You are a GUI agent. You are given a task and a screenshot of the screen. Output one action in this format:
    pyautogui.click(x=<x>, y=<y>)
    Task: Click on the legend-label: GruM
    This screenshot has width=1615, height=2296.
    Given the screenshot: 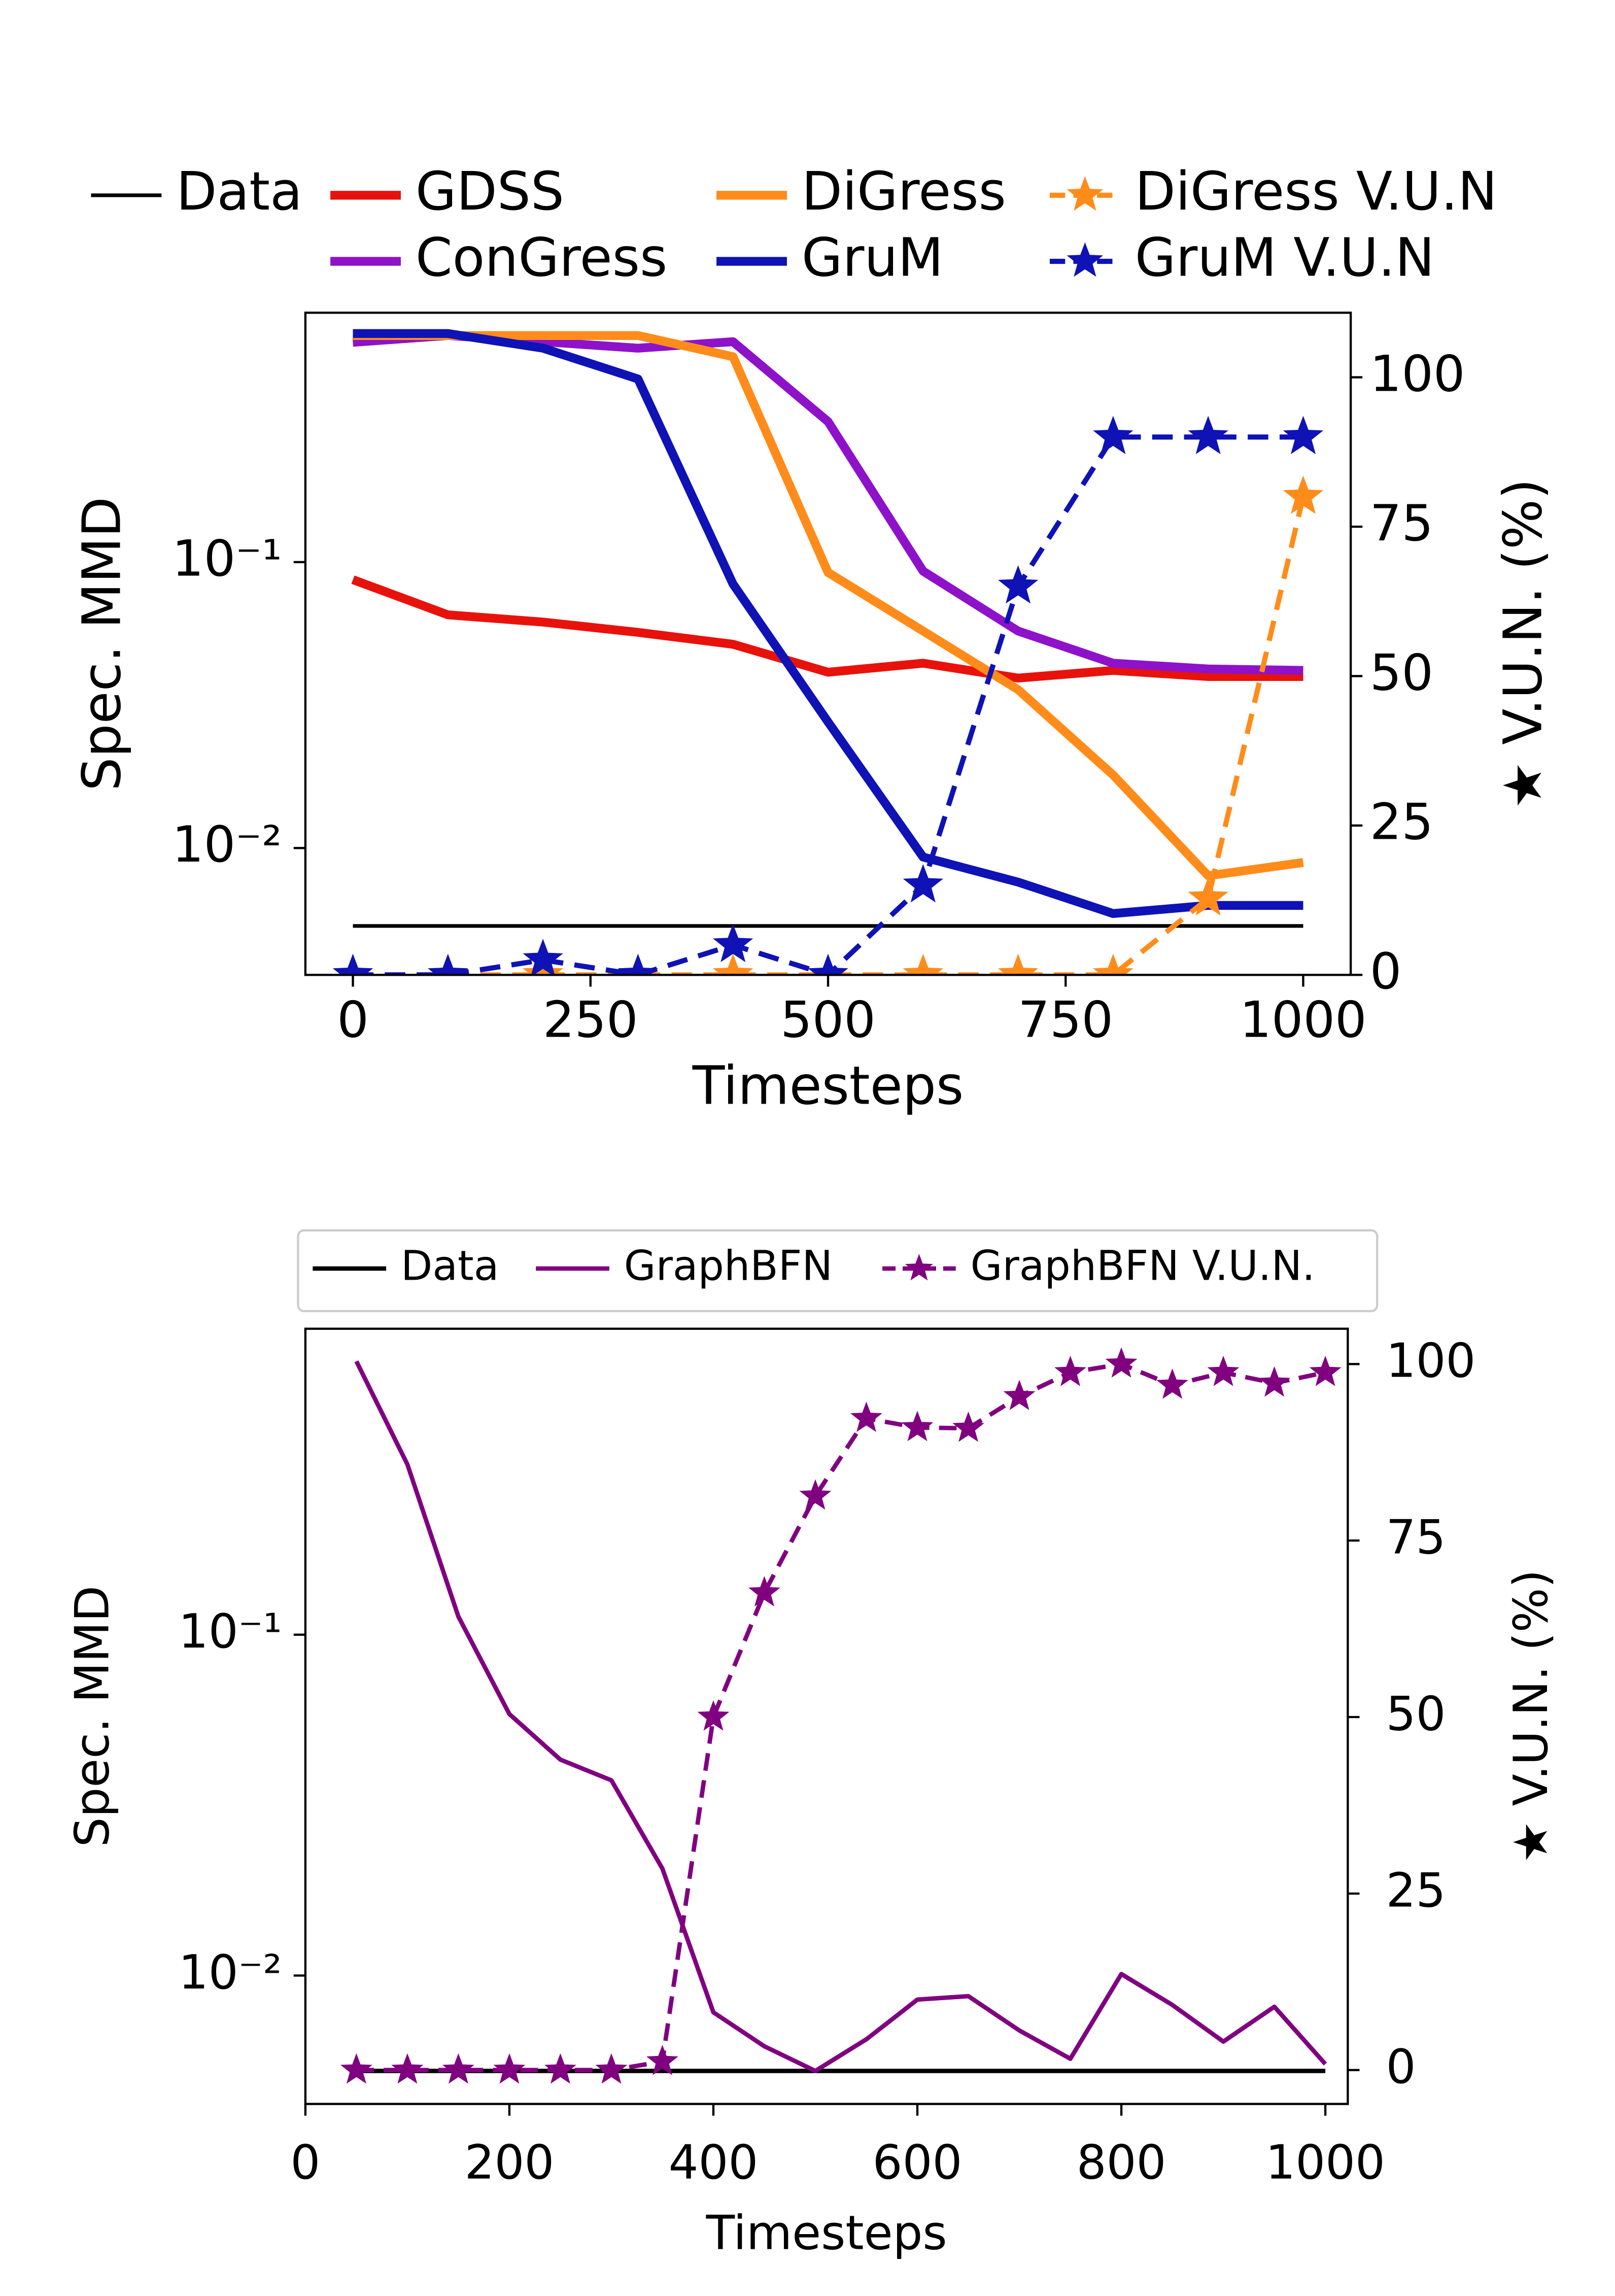 What is the action you would take?
    pyautogui.click(x=872, y=257)
    